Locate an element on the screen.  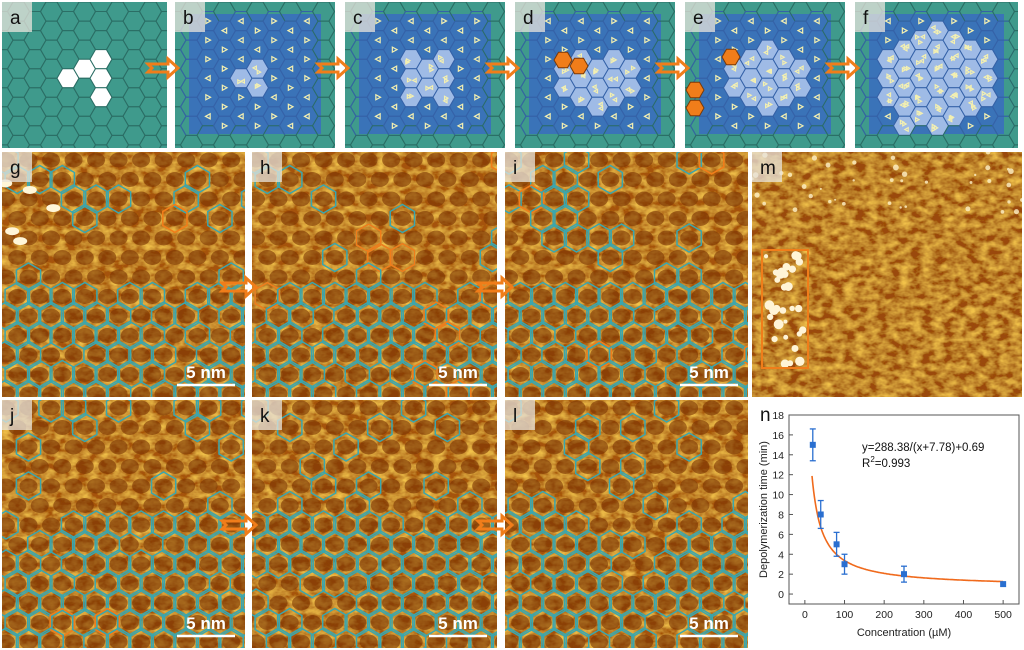
x-tick-label: 200 is located at coordinates (884, 615).